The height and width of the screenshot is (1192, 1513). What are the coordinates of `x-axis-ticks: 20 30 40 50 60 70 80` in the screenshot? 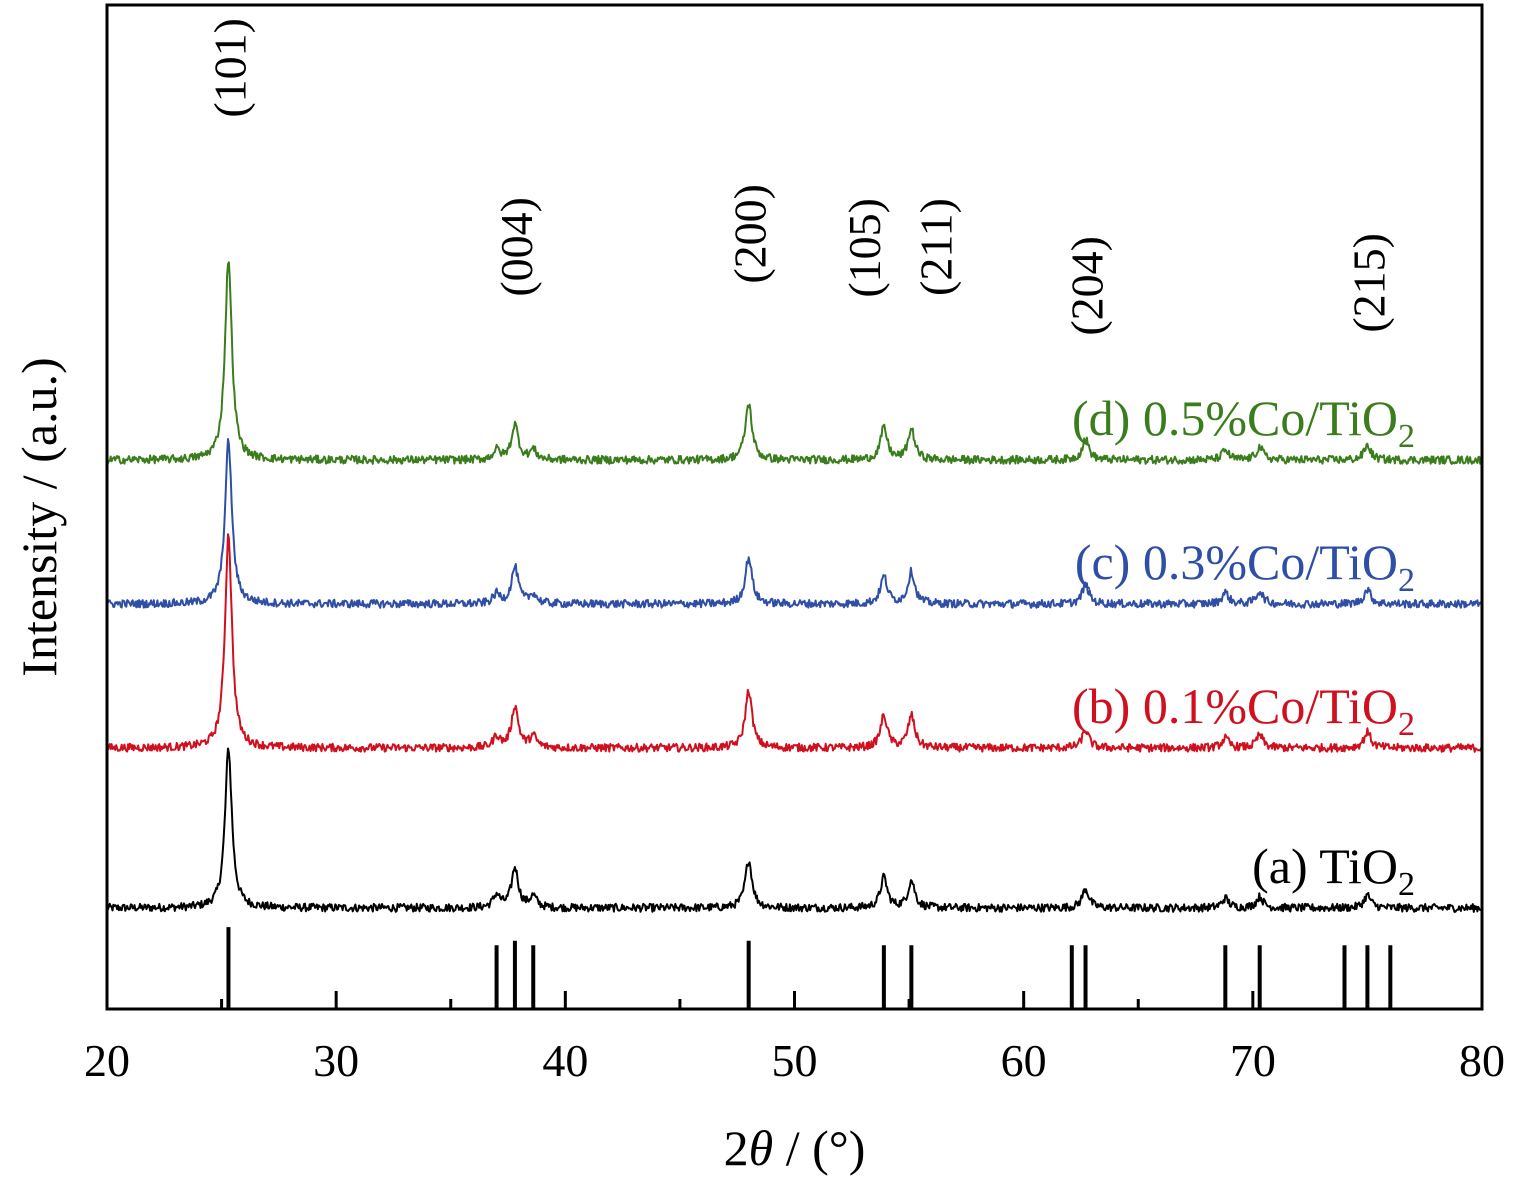 It's located at (794, 1038).